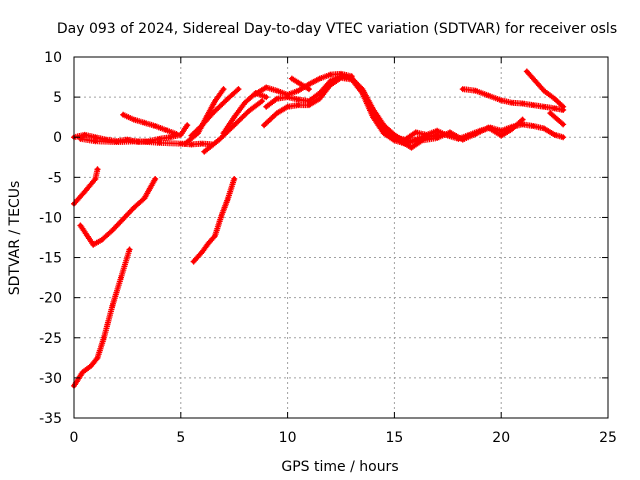 This screenshot has width=640, height=480. I want to click on y-tick-label: 0, so click(57, 138).